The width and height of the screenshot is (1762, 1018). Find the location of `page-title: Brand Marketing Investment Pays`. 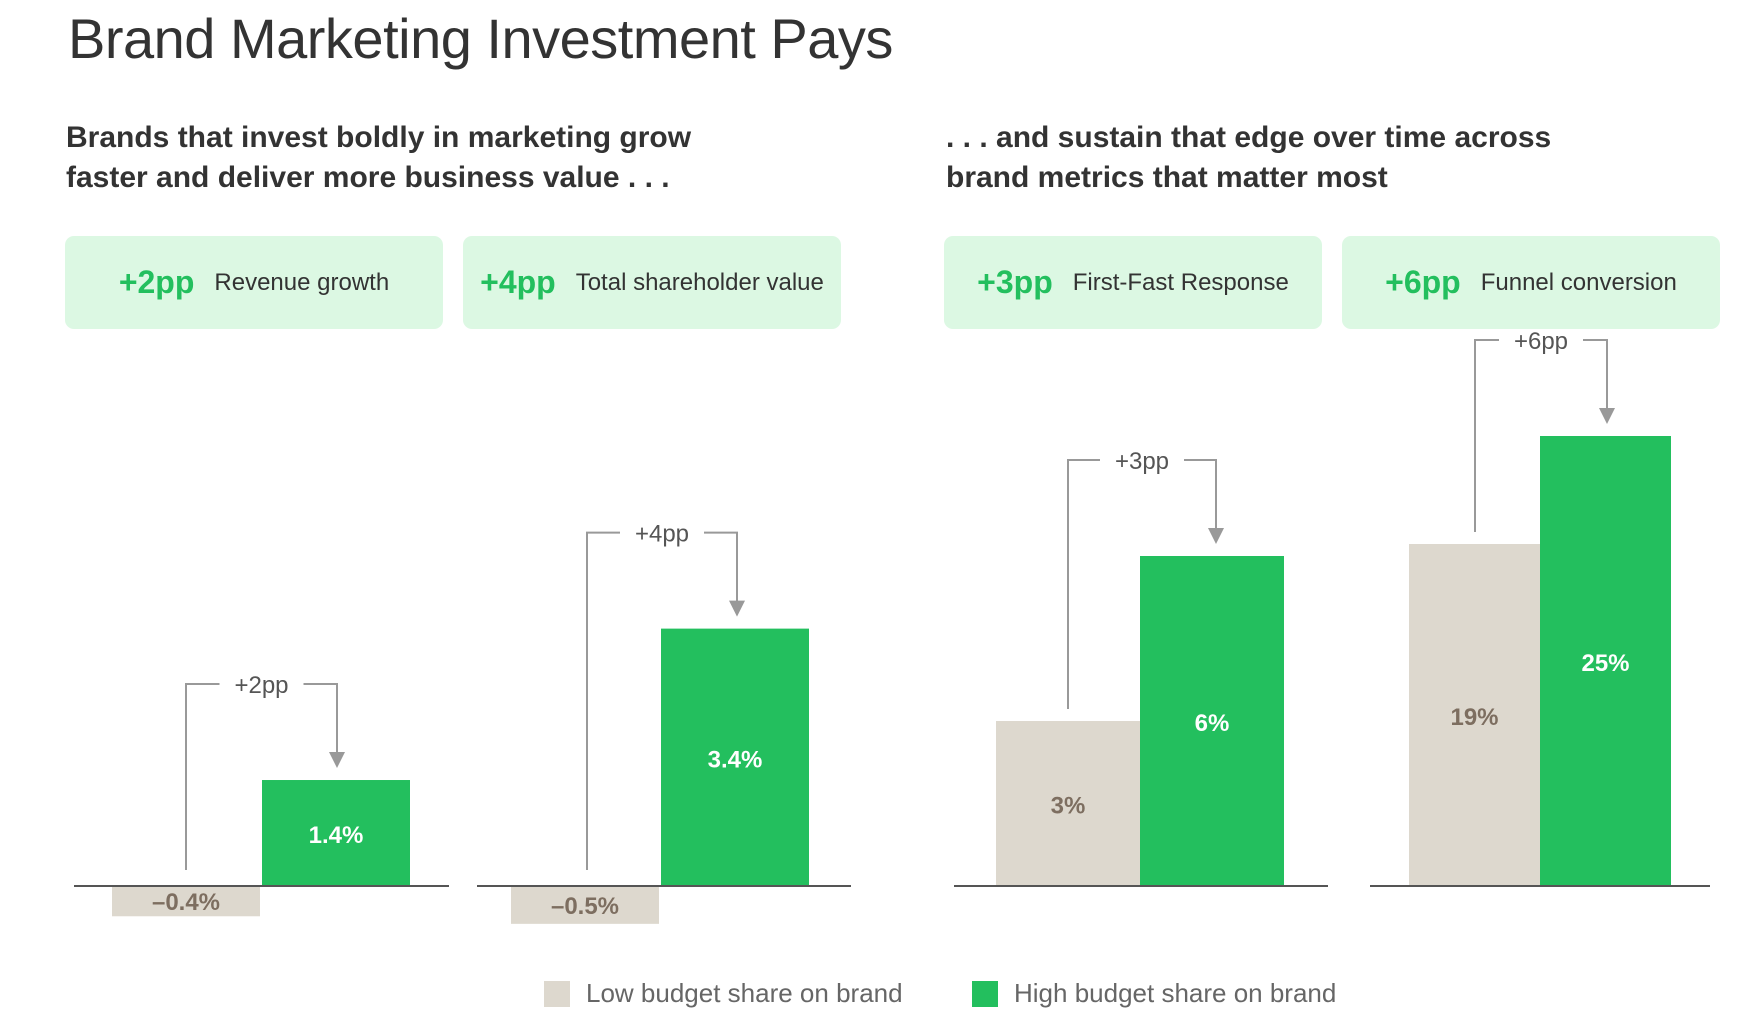

page-title: Brand Marketing Investment Pays is located at coordinates (480, 38).